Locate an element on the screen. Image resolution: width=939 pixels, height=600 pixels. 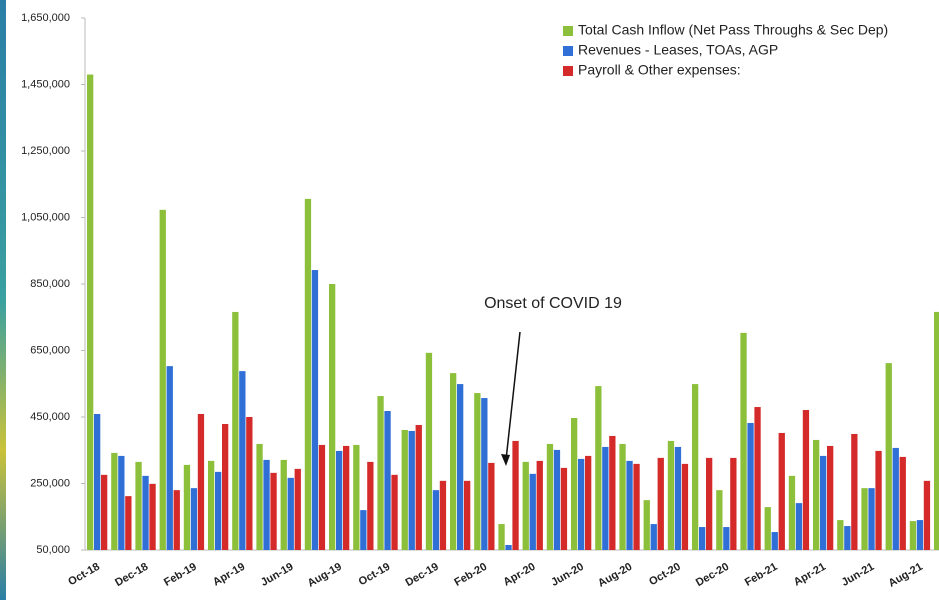
y-tick-label: 1,250,000 is located at coordinates (45, 151).